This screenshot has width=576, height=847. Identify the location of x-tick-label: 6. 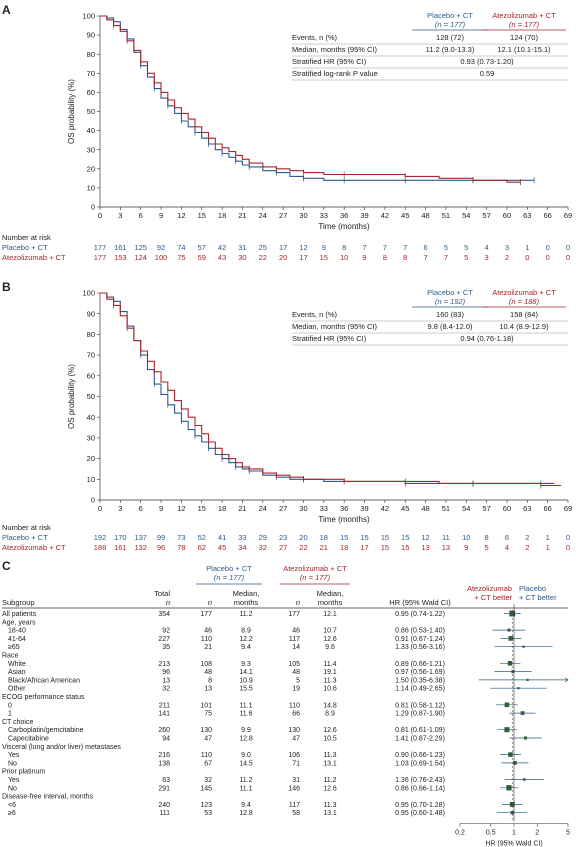
(141, 508).